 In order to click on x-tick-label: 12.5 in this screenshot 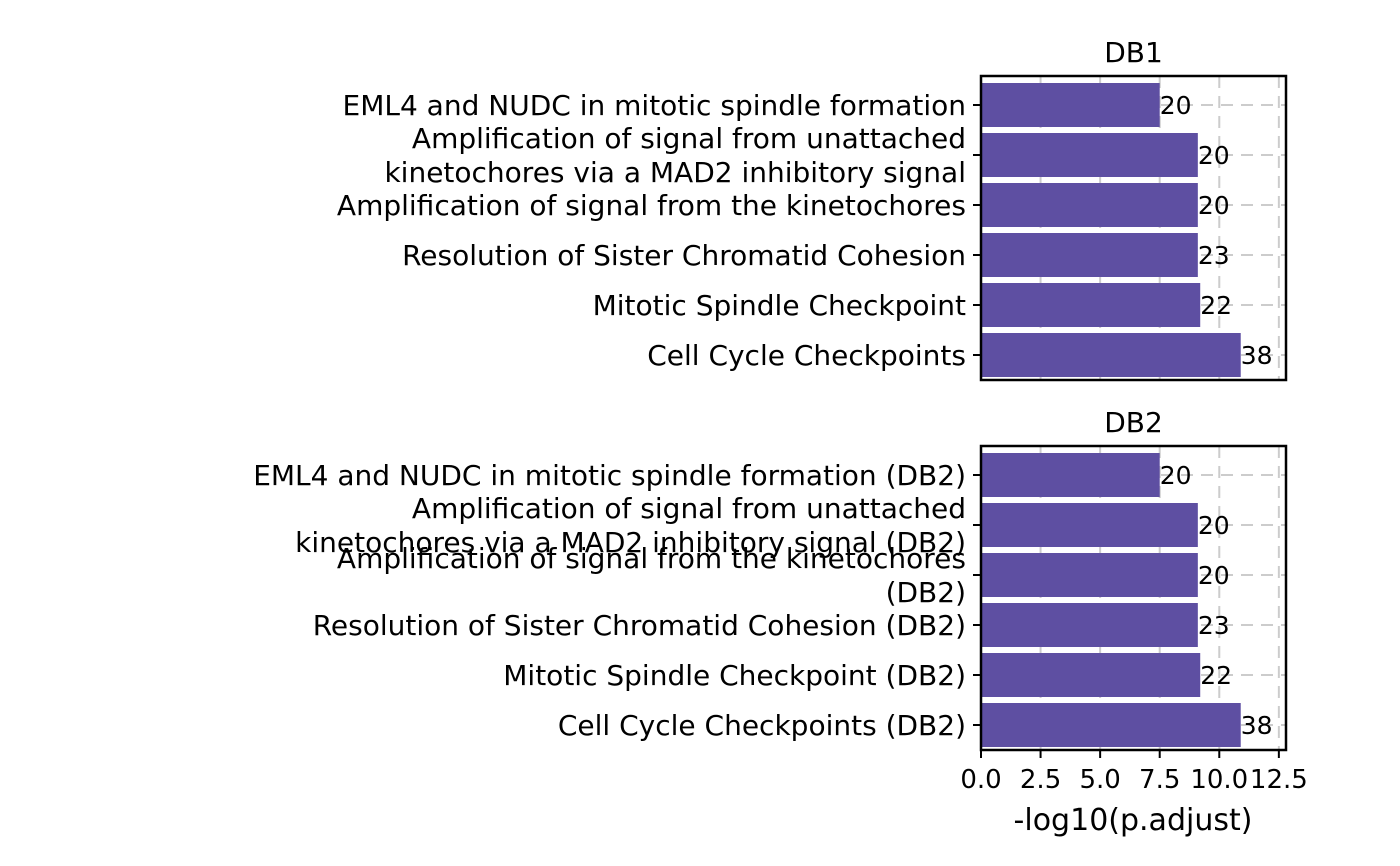, I will do `click(1279, 780)`.